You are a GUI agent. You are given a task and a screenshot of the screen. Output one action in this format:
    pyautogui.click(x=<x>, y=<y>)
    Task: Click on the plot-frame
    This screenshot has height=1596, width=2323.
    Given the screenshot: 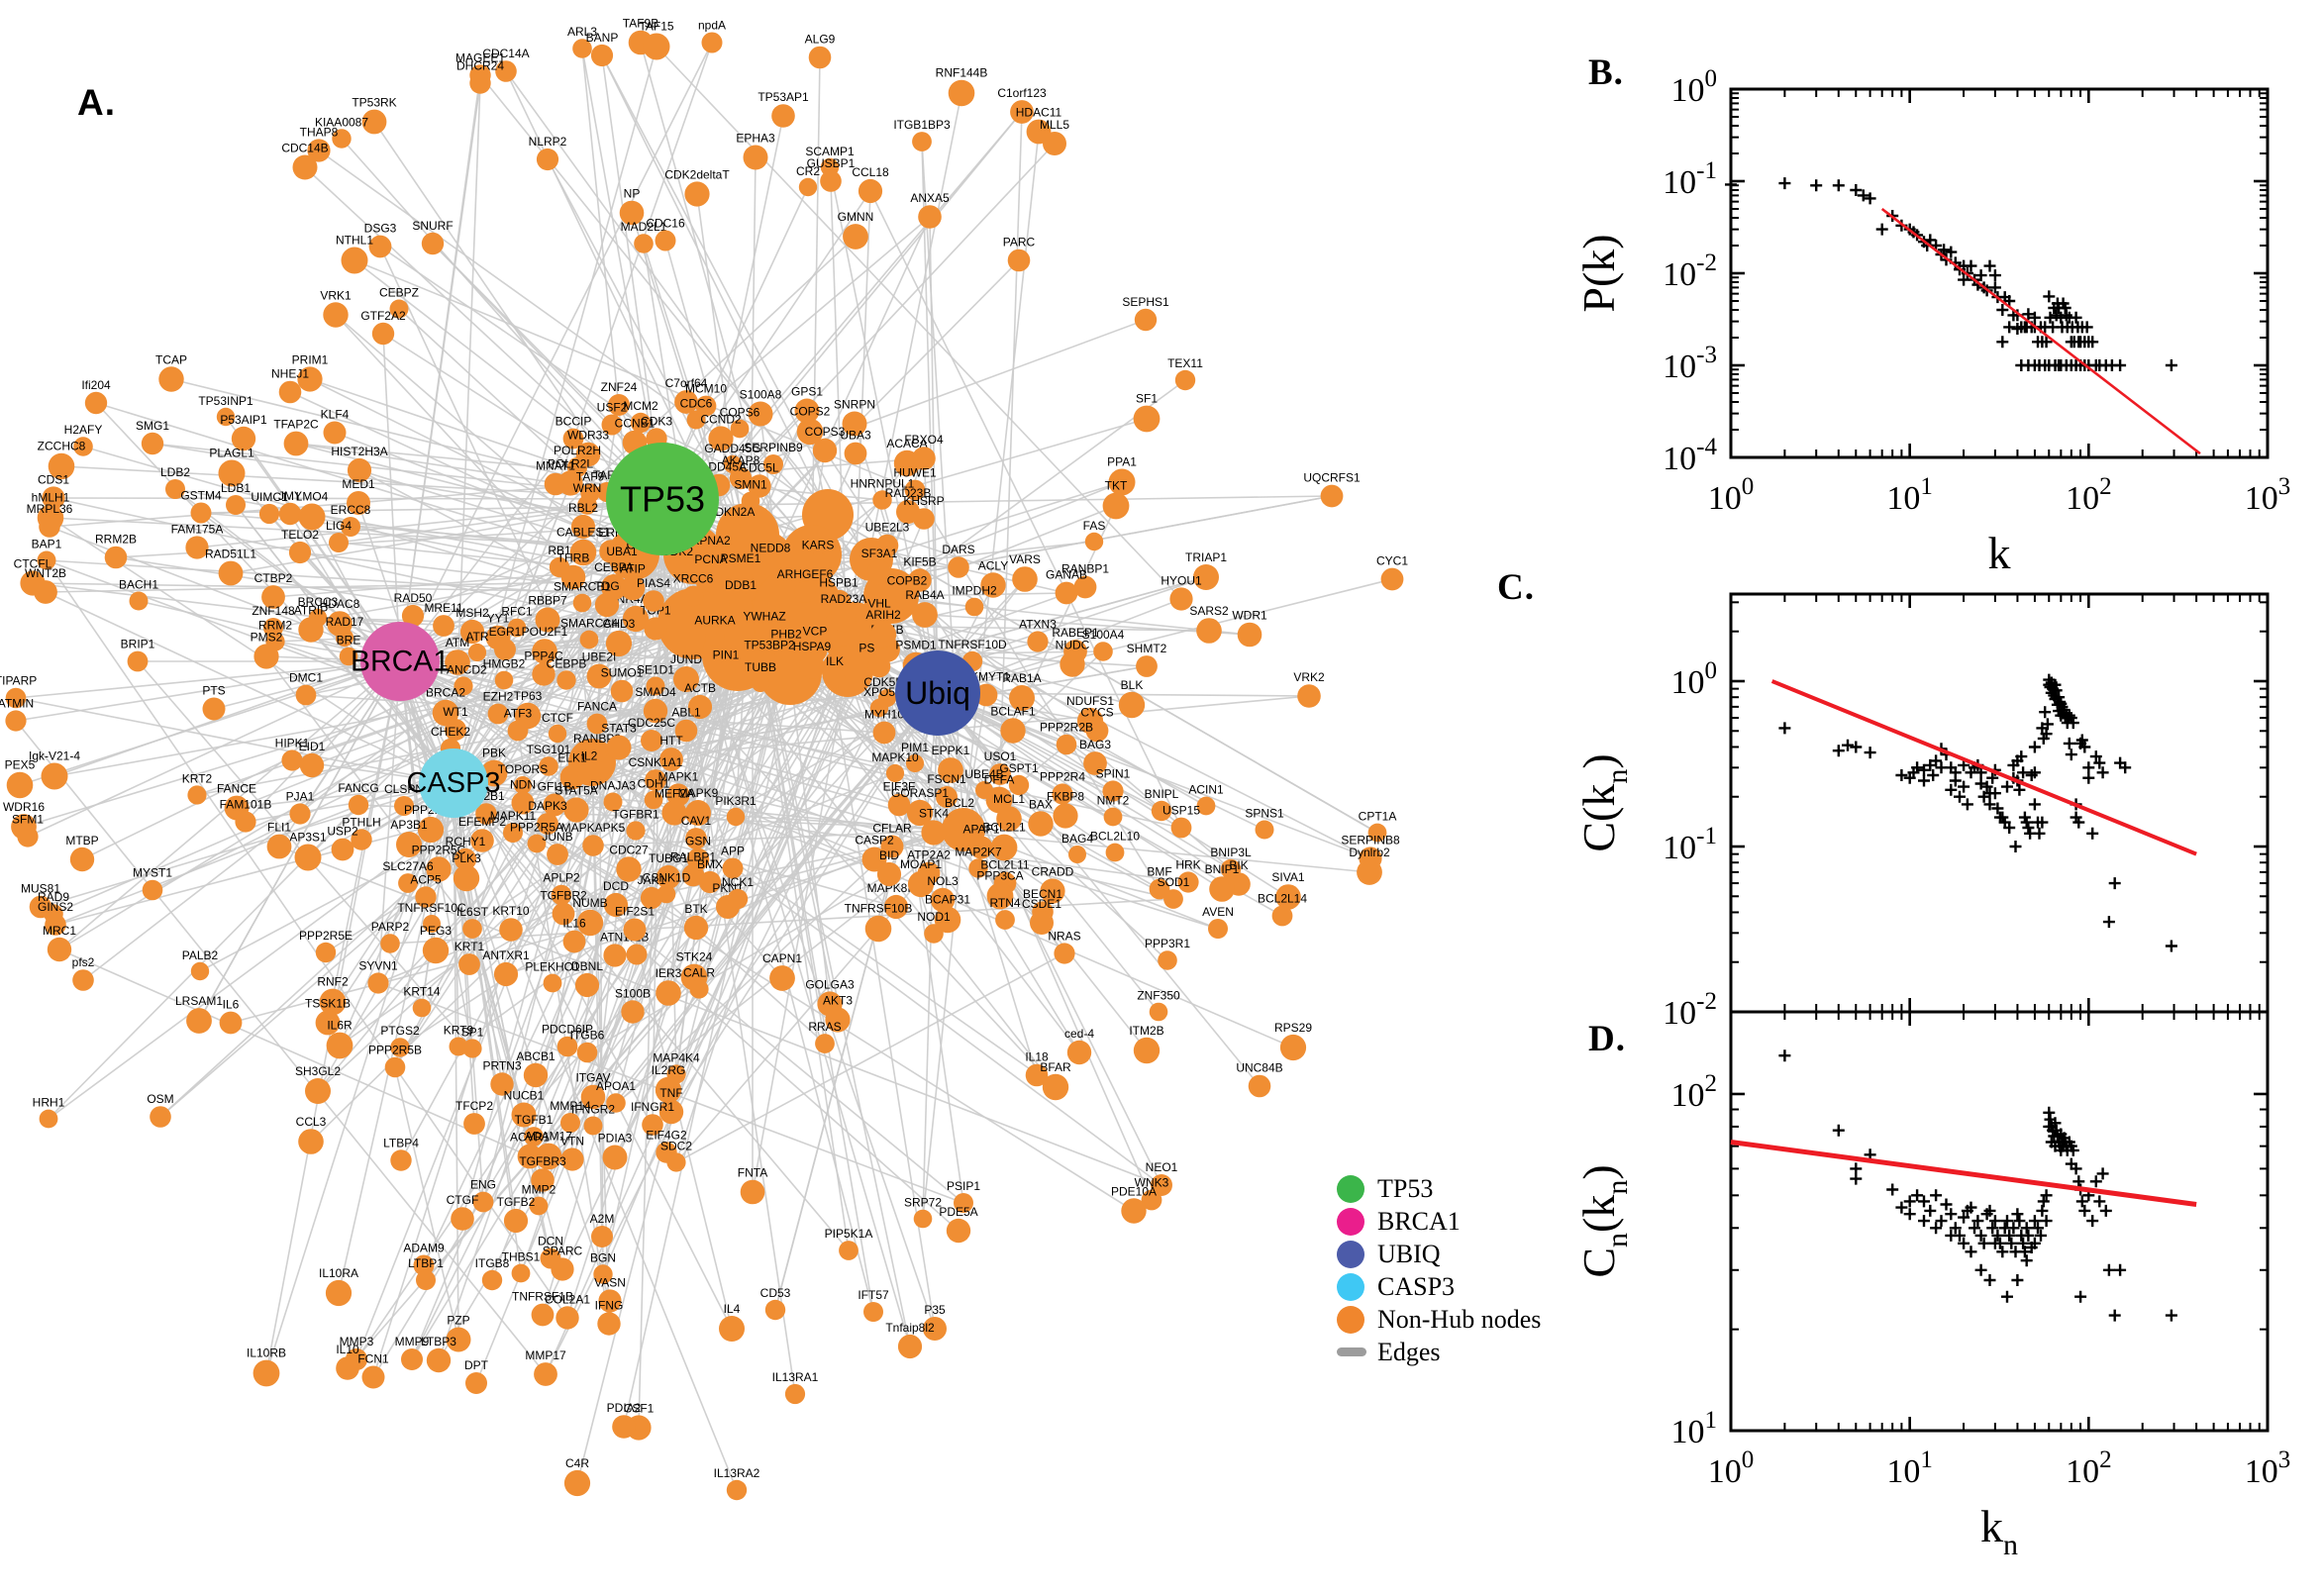 What is the action you would take?
    pyautogui.click(x=2000, y=803)
    